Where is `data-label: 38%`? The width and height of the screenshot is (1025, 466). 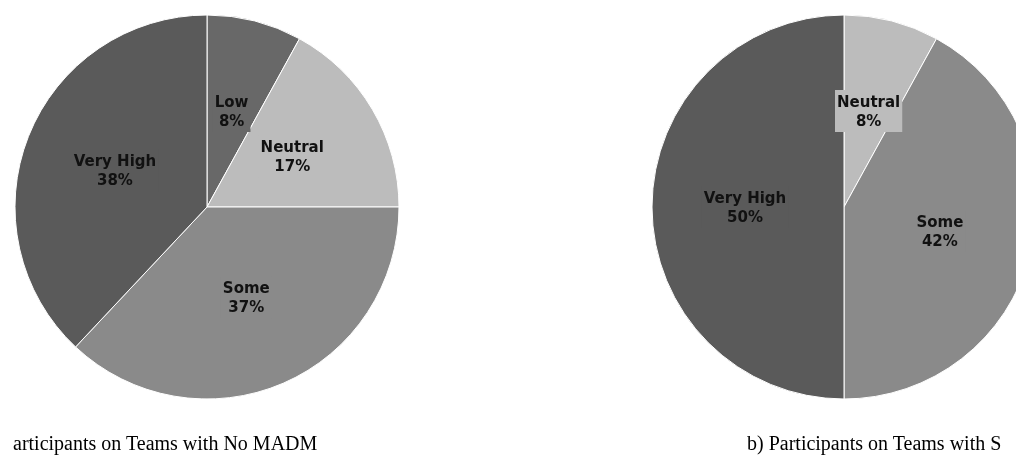
data-label: 38% is located at coordinates (115, 180).